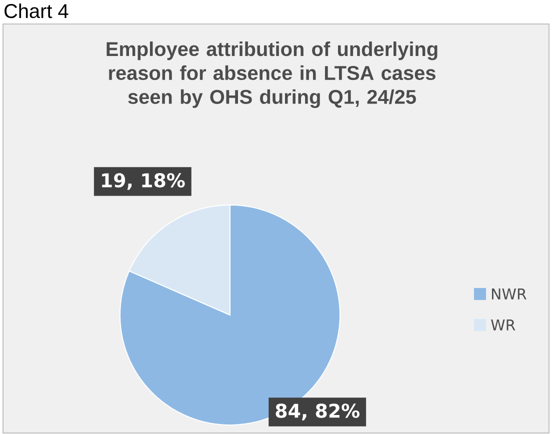 The width and height of the screenshot is (552, 434). Describe the element at coordinates (318, 412) in the screenshot. I see `data-label: 84, 82%` at that location.